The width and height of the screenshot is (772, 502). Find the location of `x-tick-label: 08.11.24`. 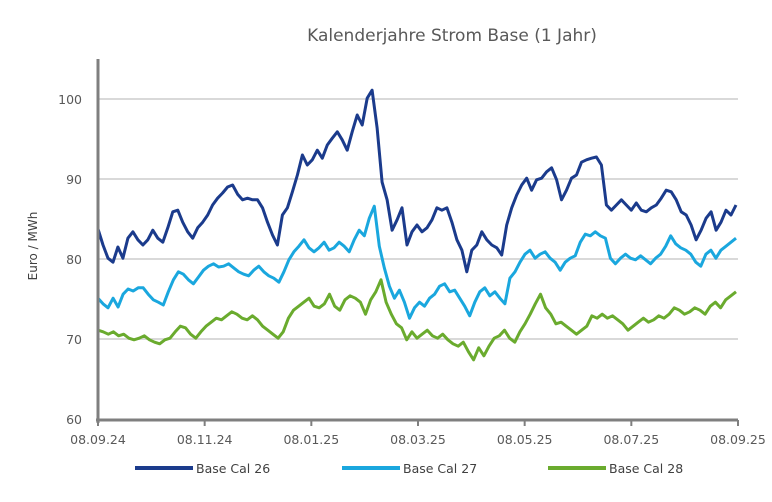

x-tick-label: 08.11.24 is located at coordinates (205, 439).